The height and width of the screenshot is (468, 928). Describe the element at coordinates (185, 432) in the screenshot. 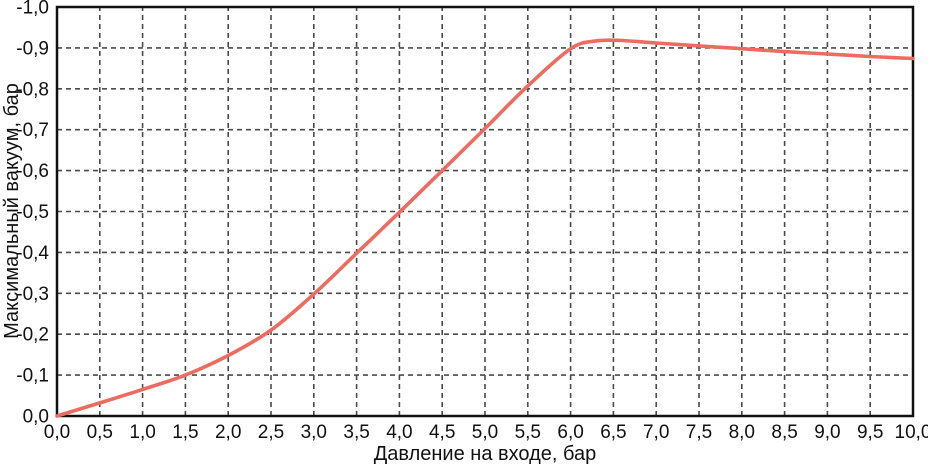

I see `x-tick-label: 1,5` at that location.